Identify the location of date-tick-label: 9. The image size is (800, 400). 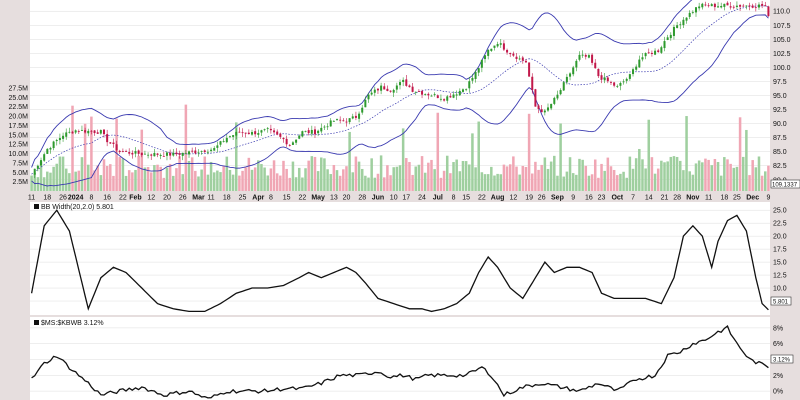
(768, 198).